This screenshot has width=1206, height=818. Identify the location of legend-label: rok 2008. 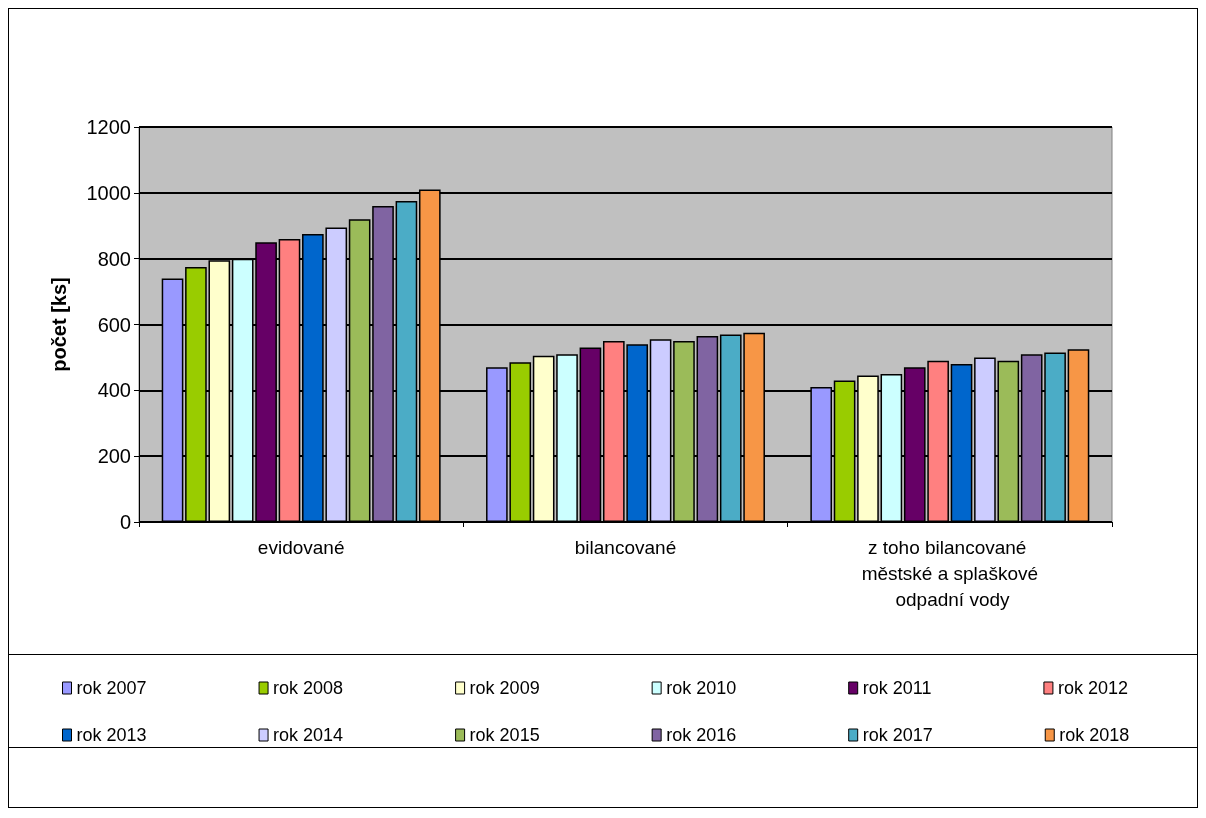
(308, 688).